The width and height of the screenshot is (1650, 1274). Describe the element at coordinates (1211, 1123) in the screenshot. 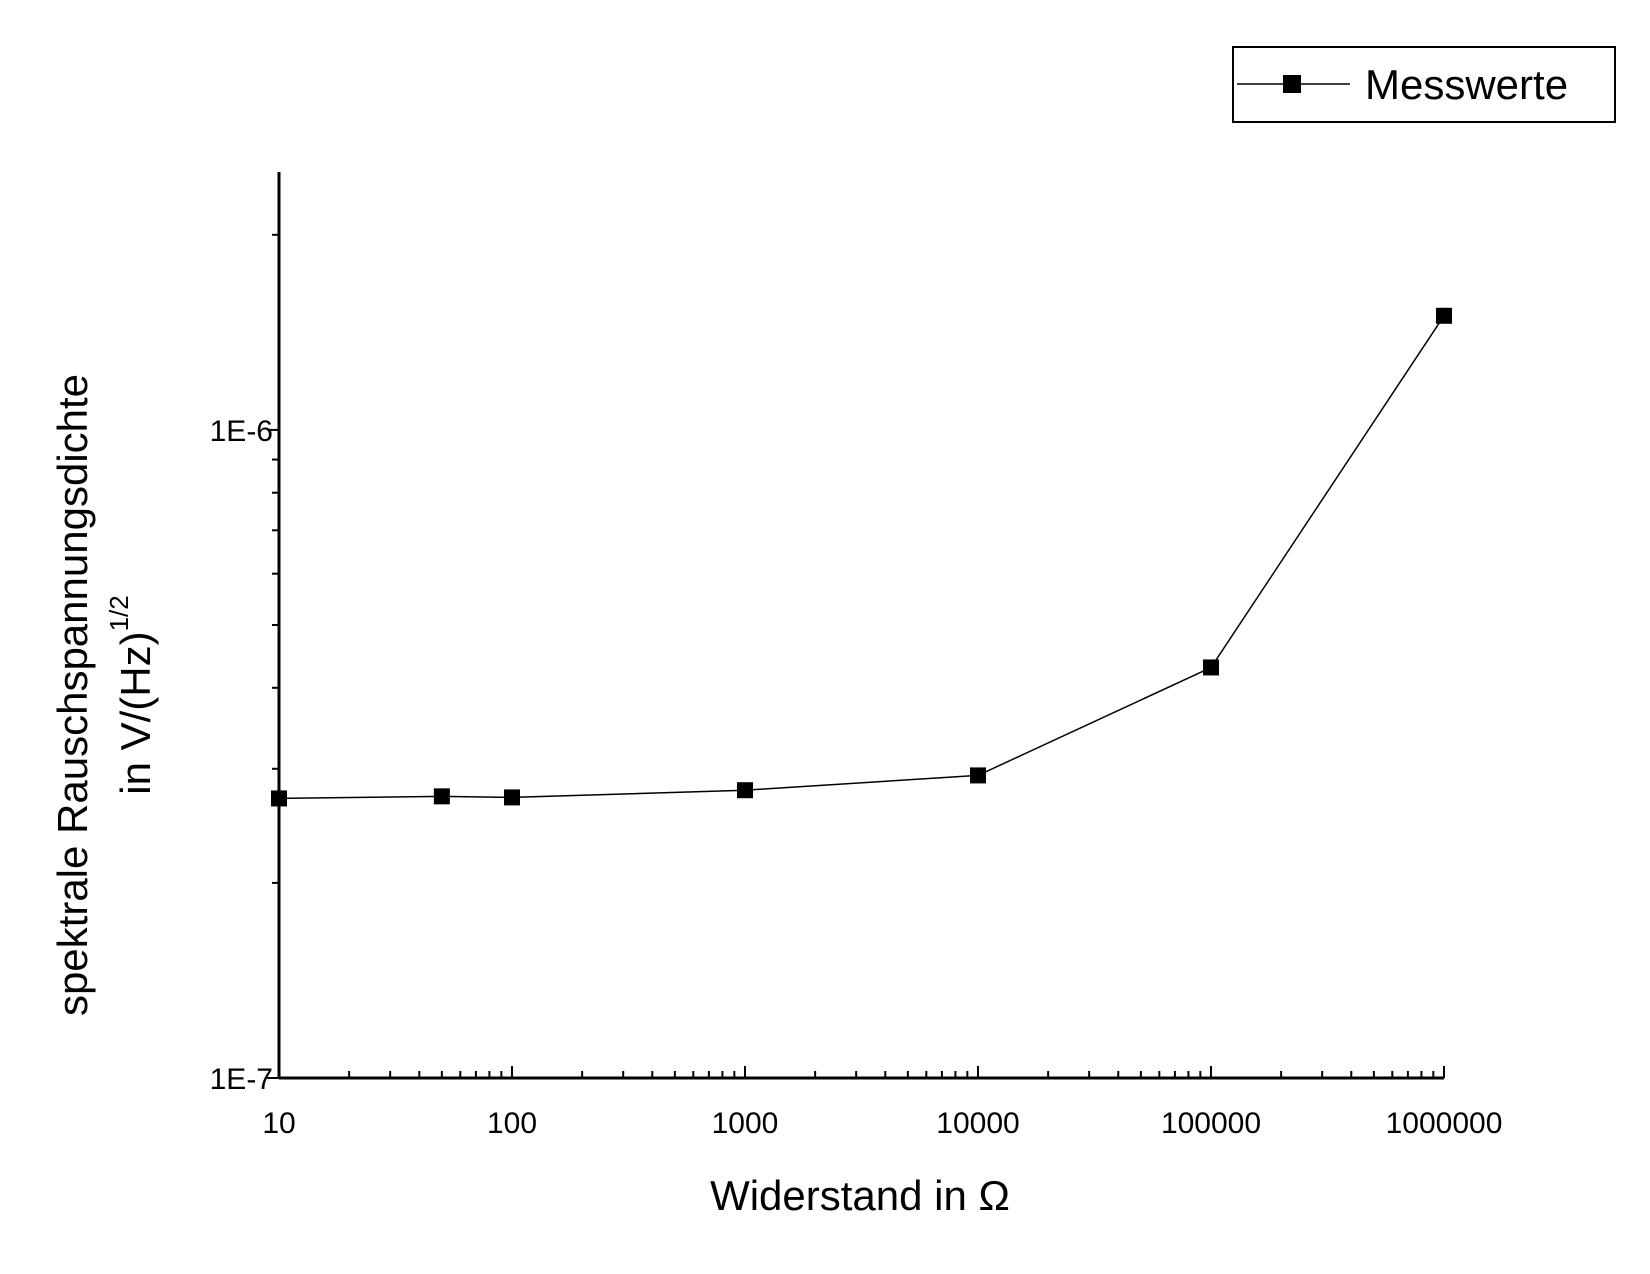

I see `x-tick-label: 100000` at that location.